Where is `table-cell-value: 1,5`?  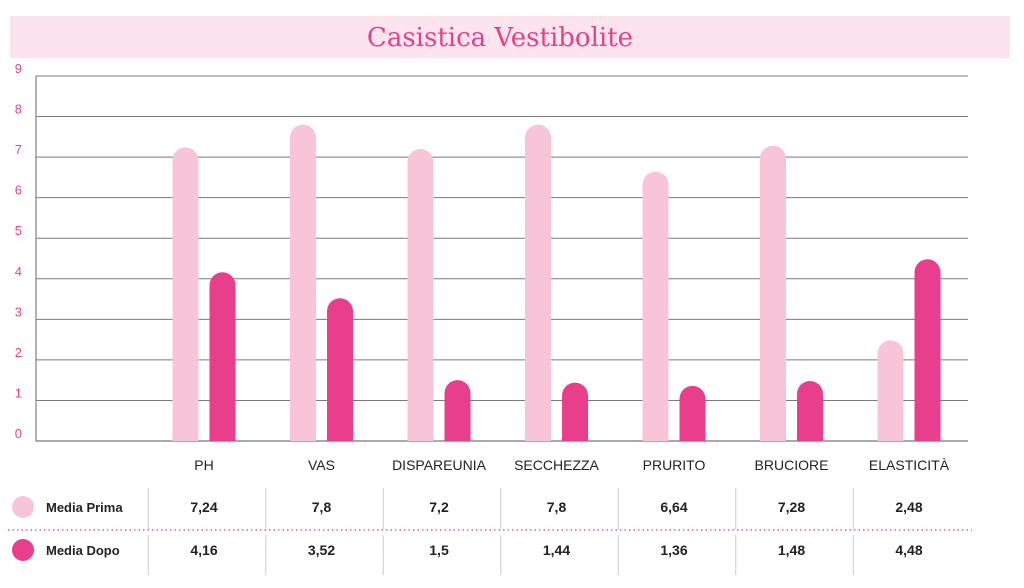
table-cell-value: 1,5 is located at coordinates (439, 550).